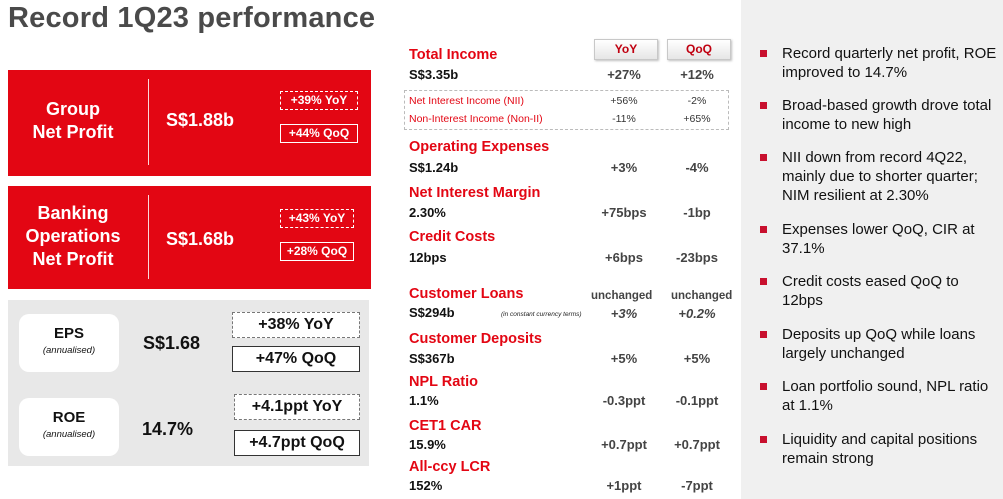  Describe the element at coordinates (697, 400) in the screenshot. I see `metric-qoq: -0.1ppt` at that location.